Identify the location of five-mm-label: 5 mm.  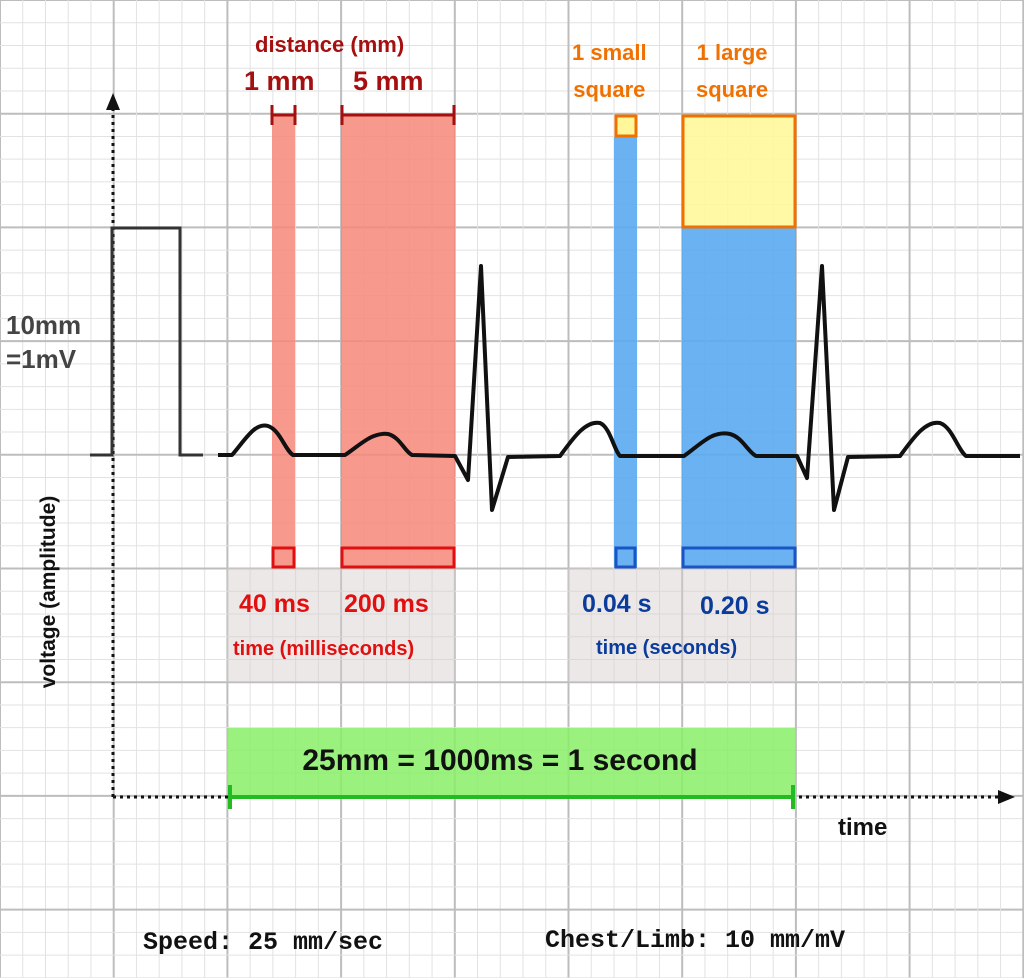
(388, 81).